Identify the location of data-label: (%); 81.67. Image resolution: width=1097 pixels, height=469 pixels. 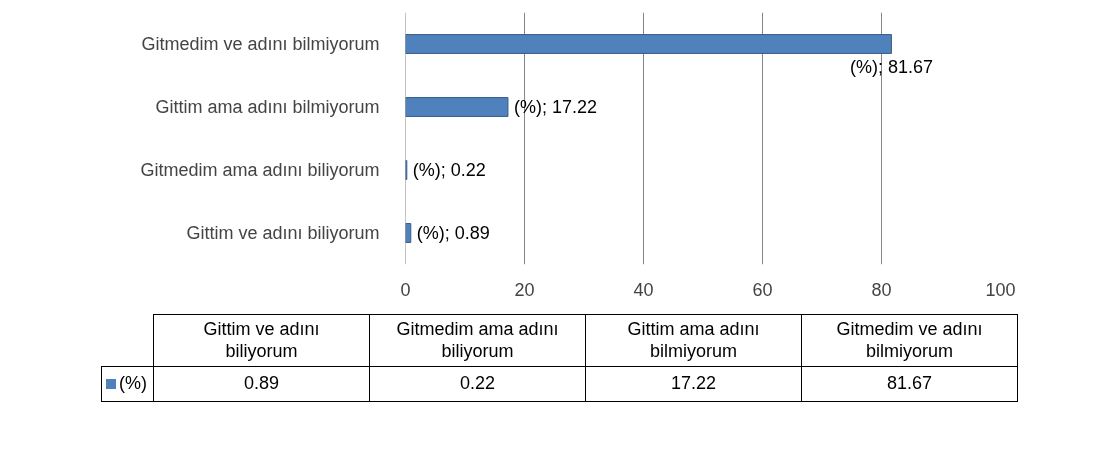
(891, 66).